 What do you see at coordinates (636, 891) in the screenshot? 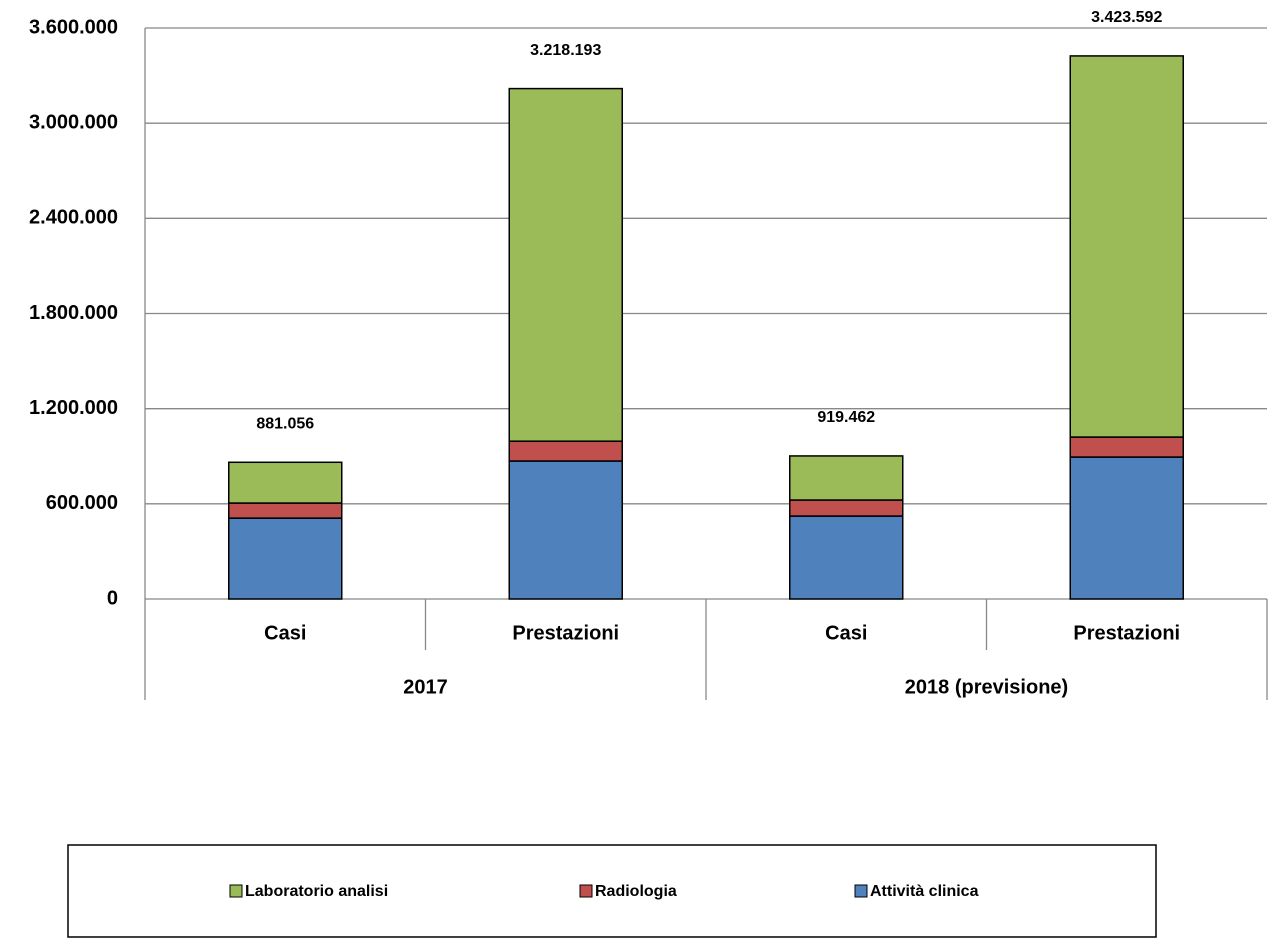
I see `legend-label: Radiologia` at bounding box center [636, 891].